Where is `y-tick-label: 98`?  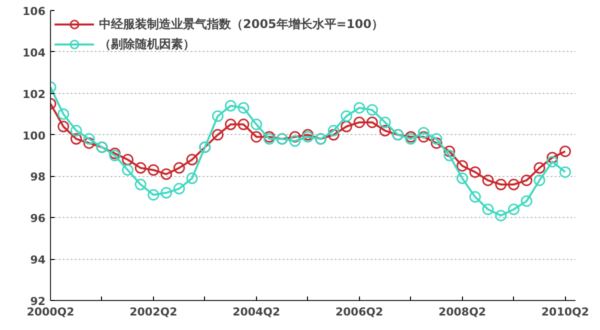 y-tick-label: 98 is located at coordinates (38, 177).